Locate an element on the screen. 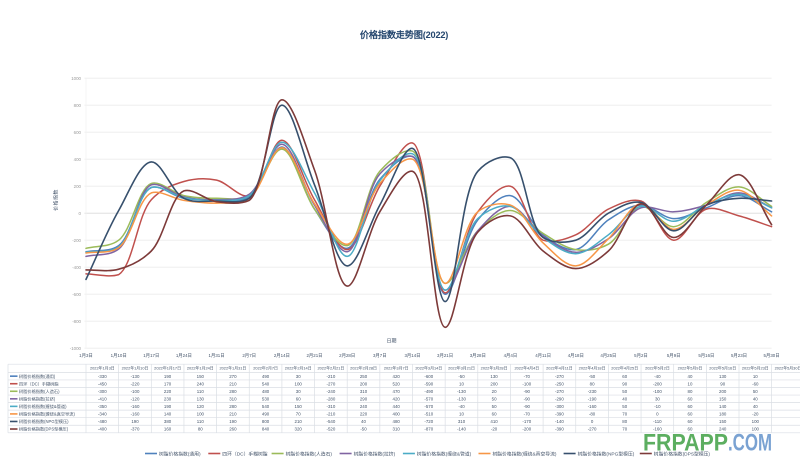 This screenshot has height=471, width=800. svg-text: -200 is located at coordinates (76, 240).